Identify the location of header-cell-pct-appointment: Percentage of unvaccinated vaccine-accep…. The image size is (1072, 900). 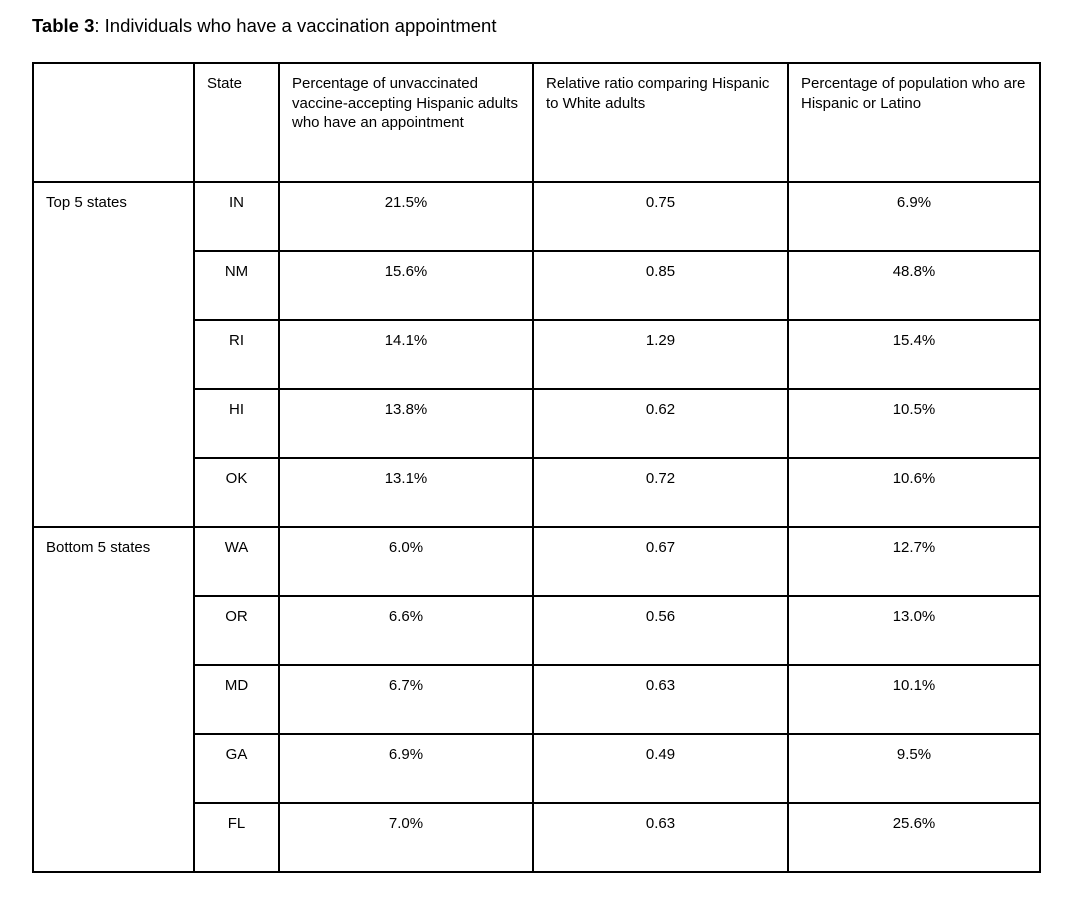
(406, 122).